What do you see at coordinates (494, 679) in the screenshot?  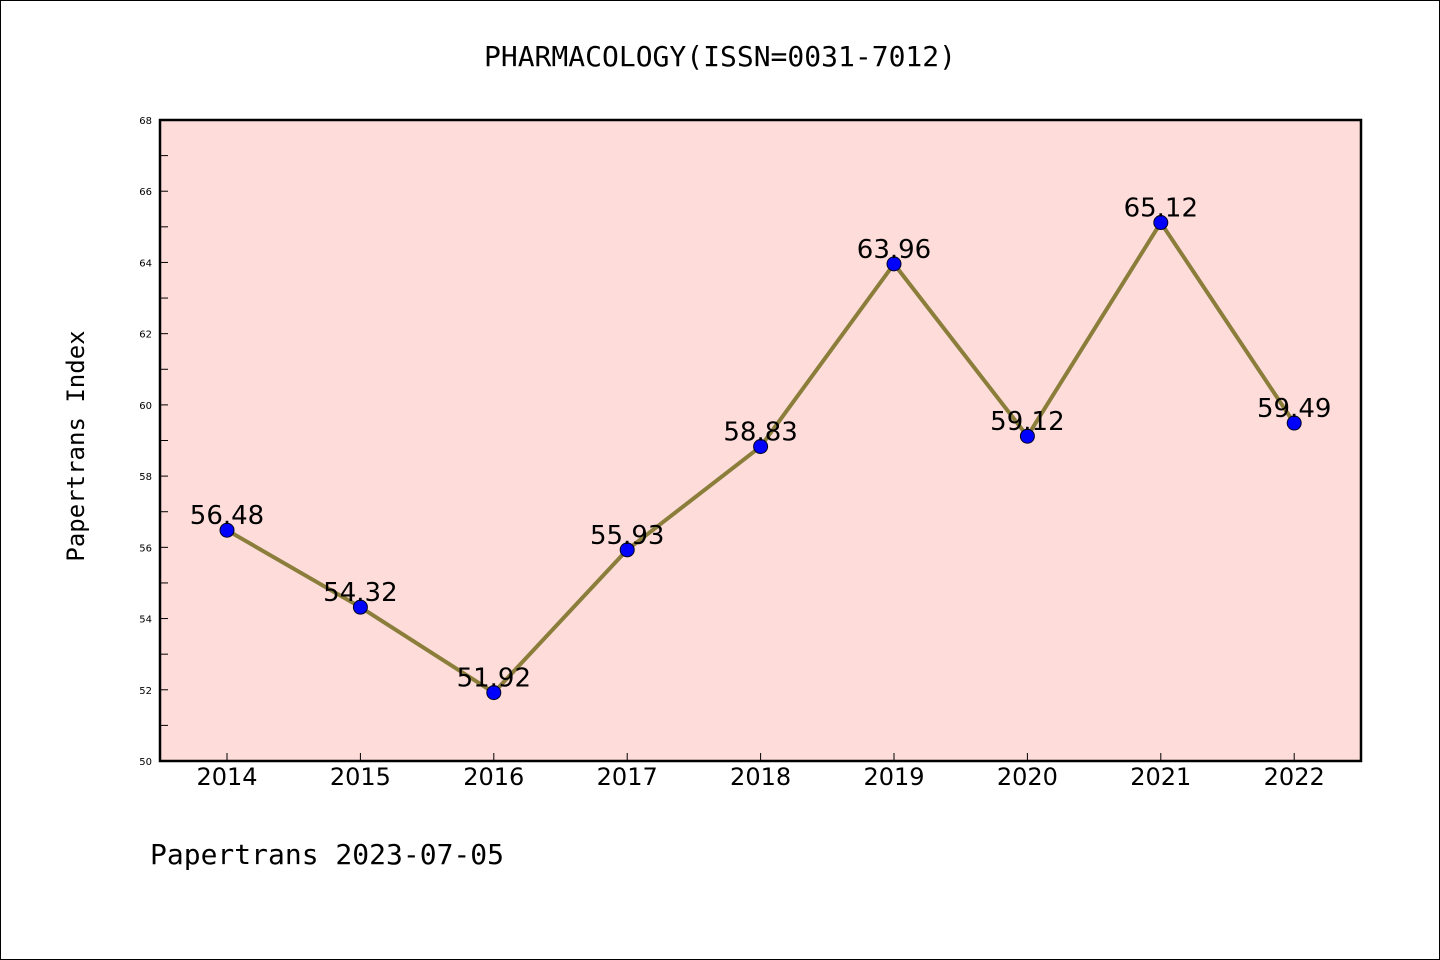 I see `data-label: 51.92` at bounding box center [494, 679].